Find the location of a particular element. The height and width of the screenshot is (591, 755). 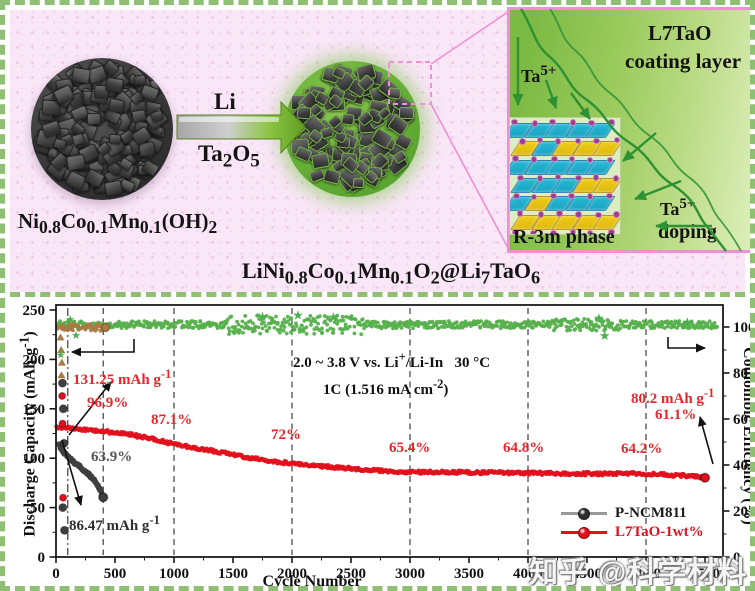

panel-divider is located at coordinates (377, 294).